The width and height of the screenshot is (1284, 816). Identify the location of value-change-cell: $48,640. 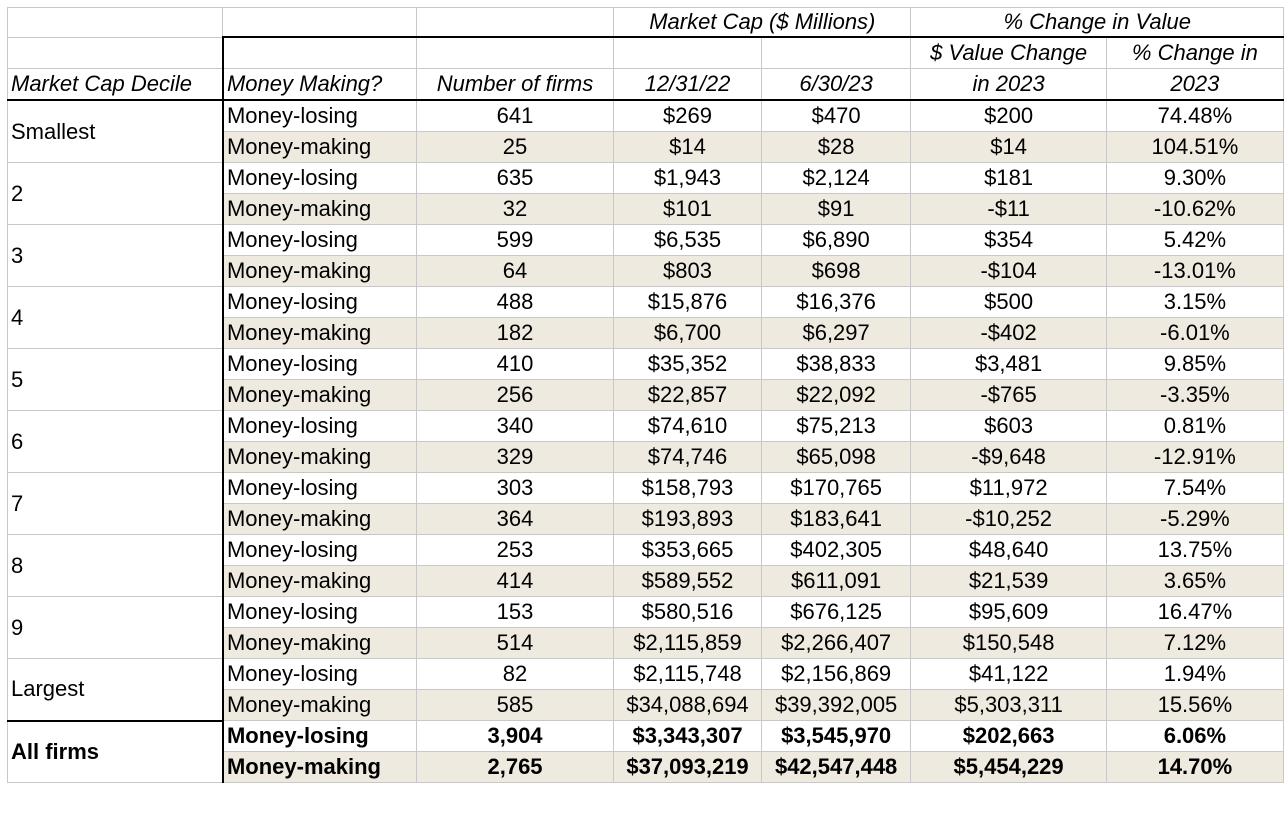
(1008, 550).